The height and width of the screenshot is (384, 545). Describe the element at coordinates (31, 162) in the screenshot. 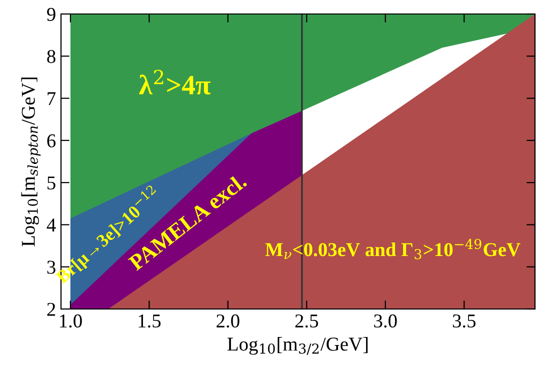

I see `y-axis-title: Log$_{10}$[m$_{slepton}$/GeV]` at that location.